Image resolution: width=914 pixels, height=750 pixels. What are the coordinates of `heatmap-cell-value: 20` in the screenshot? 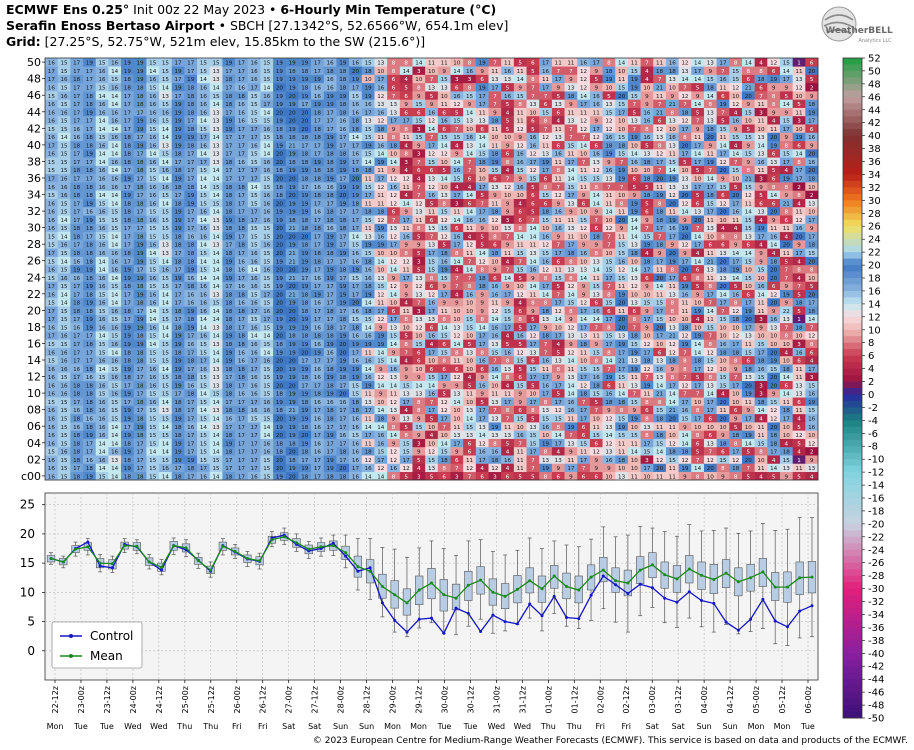 It's located at (660, 469).